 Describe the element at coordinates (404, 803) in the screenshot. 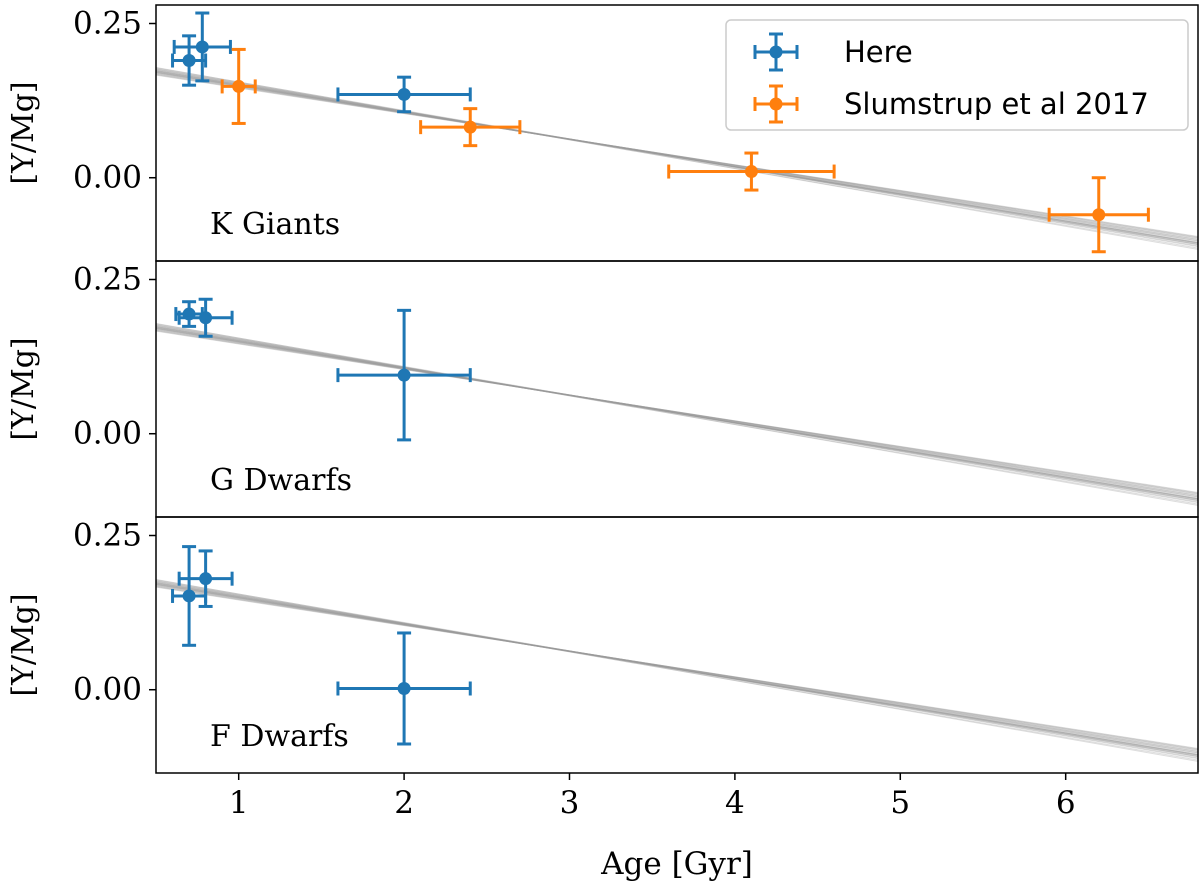

I see `x-tick-label: 2` at that location.